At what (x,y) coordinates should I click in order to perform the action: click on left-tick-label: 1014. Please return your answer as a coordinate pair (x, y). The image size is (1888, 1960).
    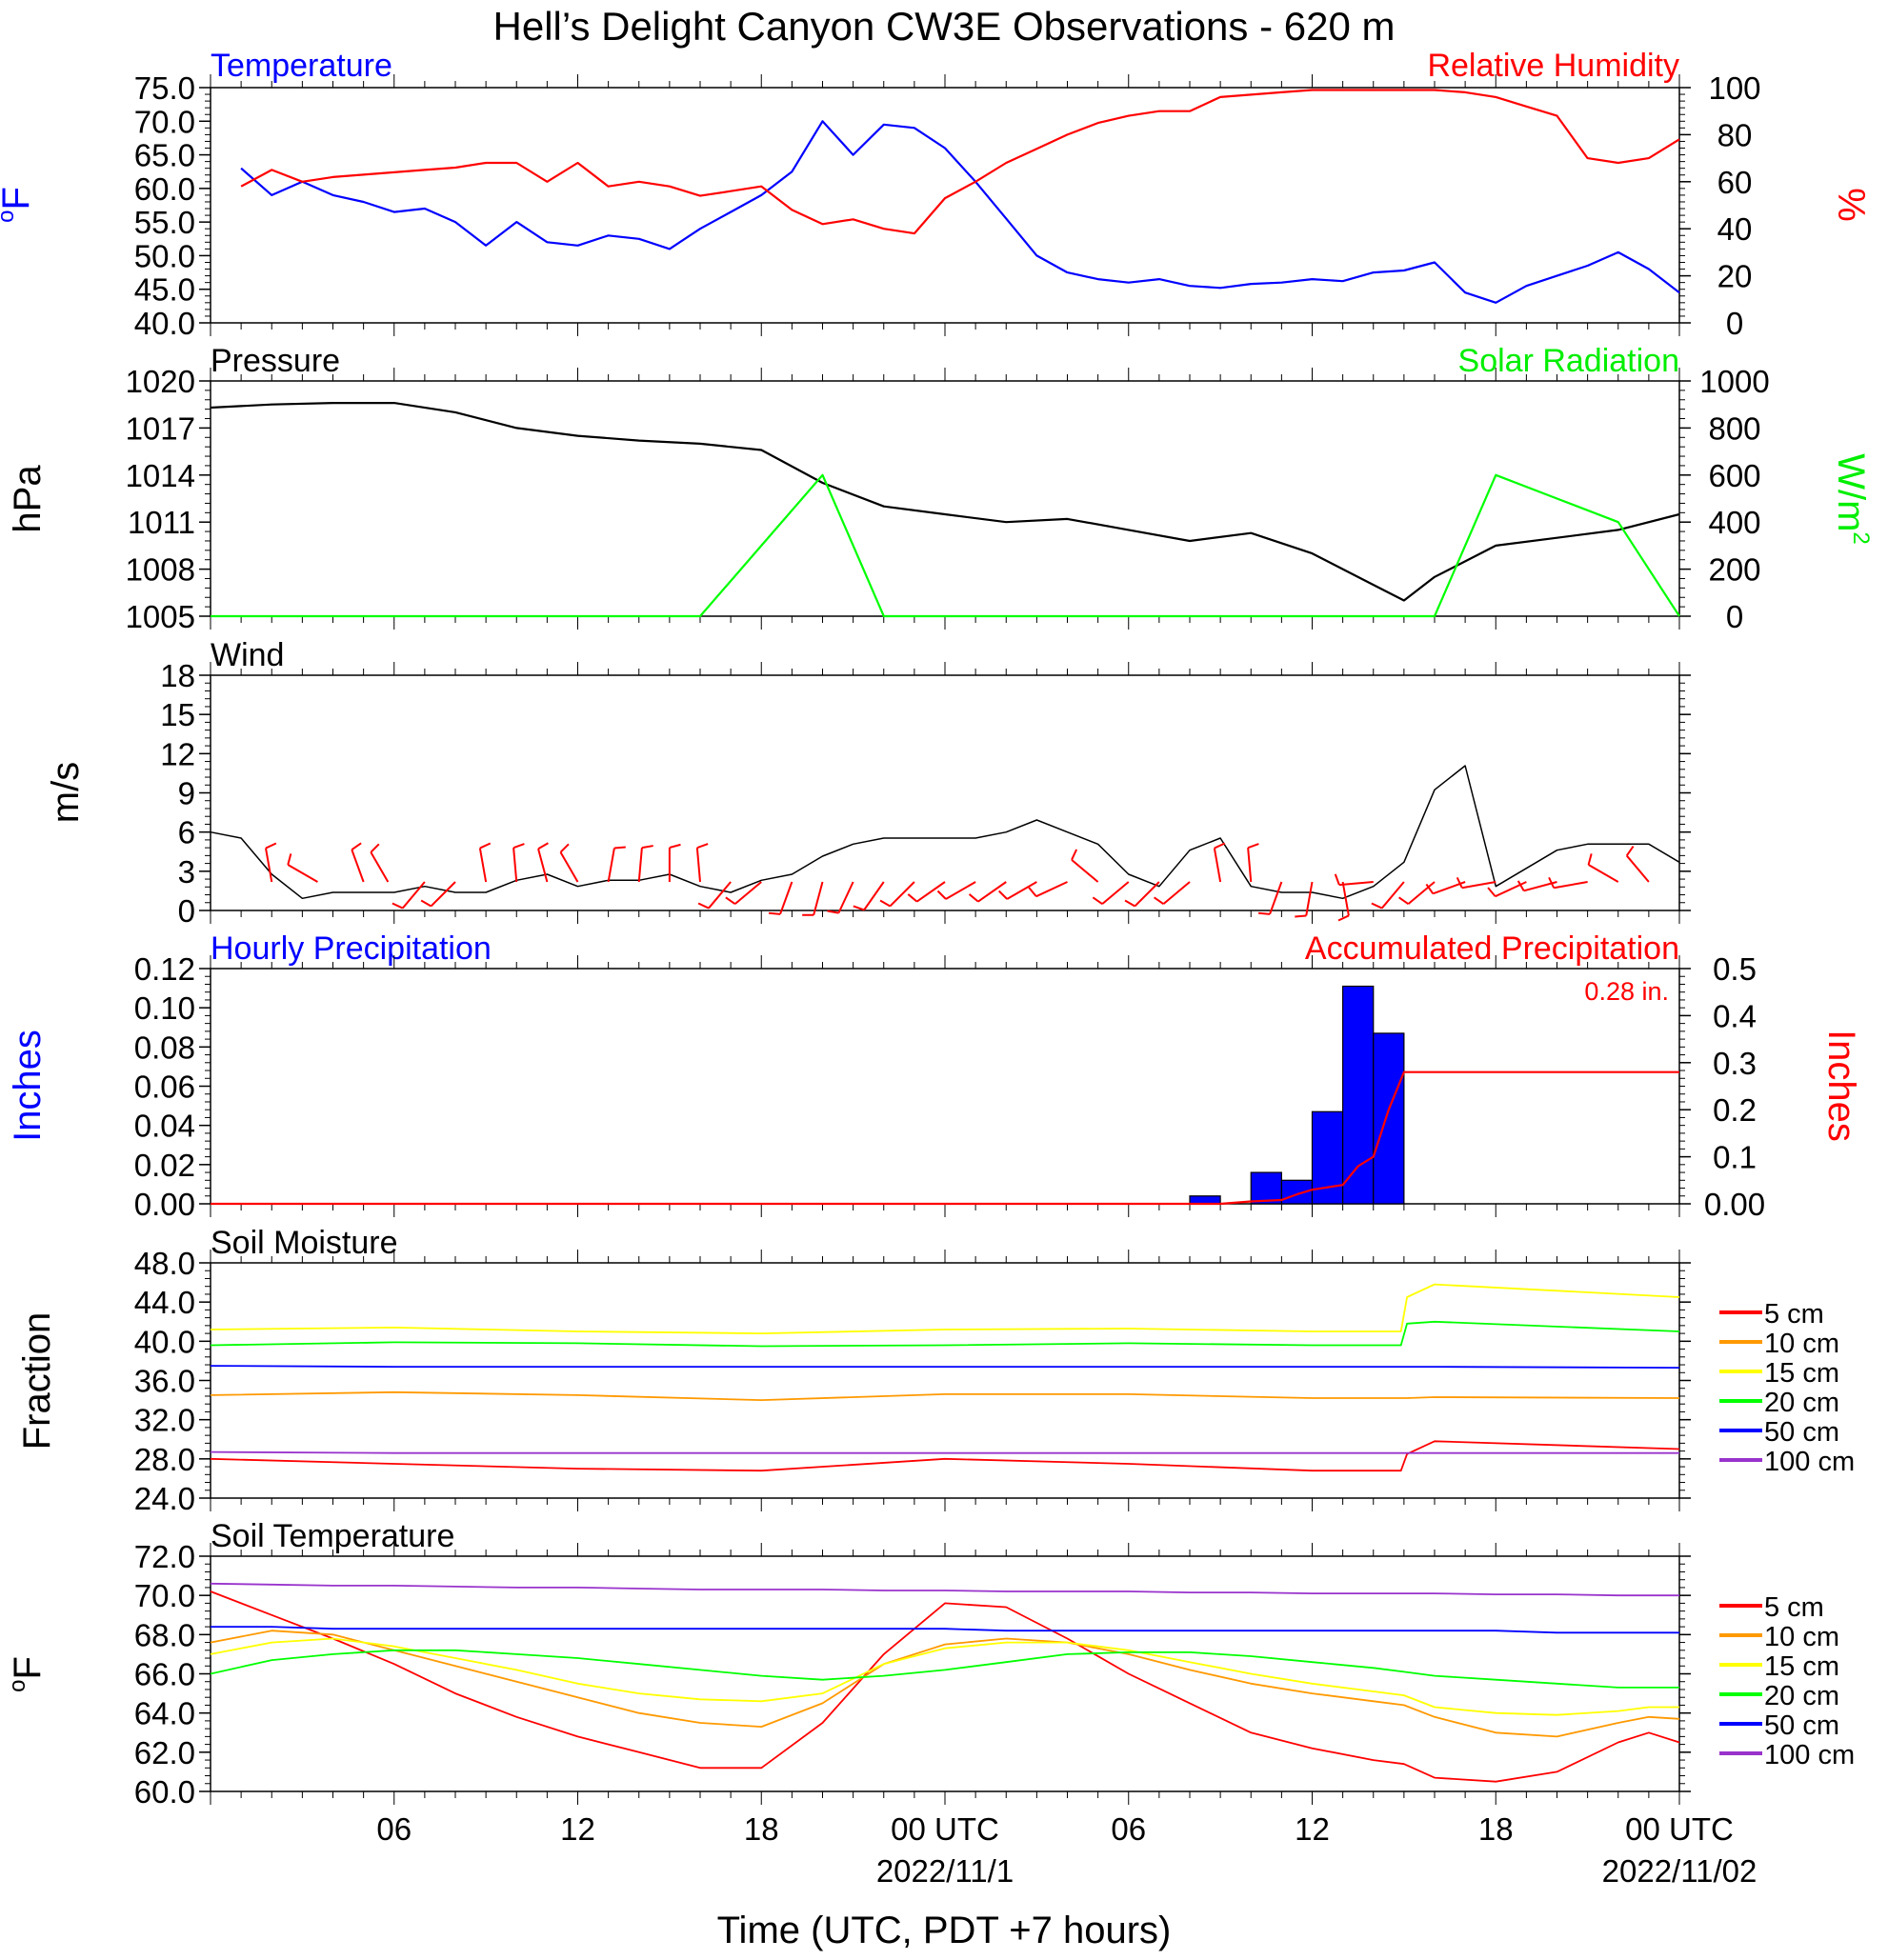
    Looking at the image, I should click on (160, 475).